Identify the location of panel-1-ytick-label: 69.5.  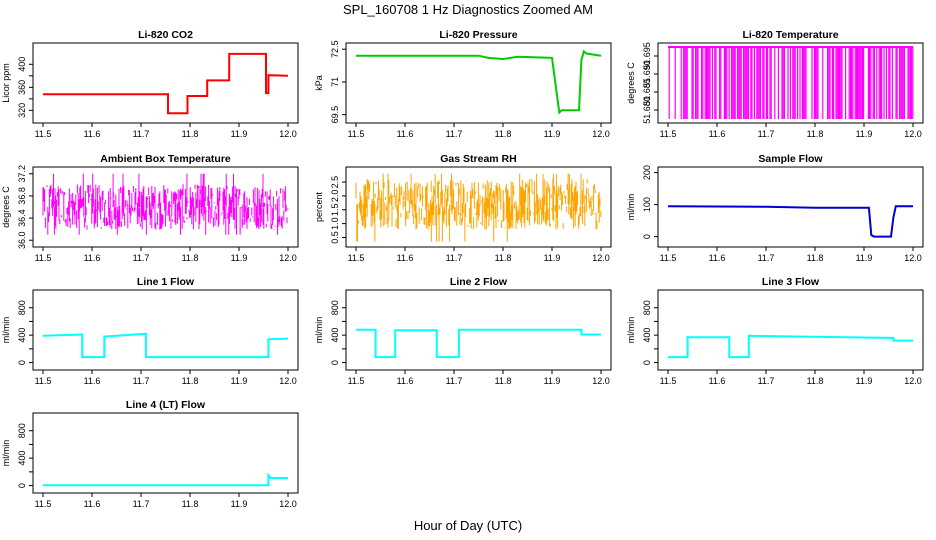
(335, 115).